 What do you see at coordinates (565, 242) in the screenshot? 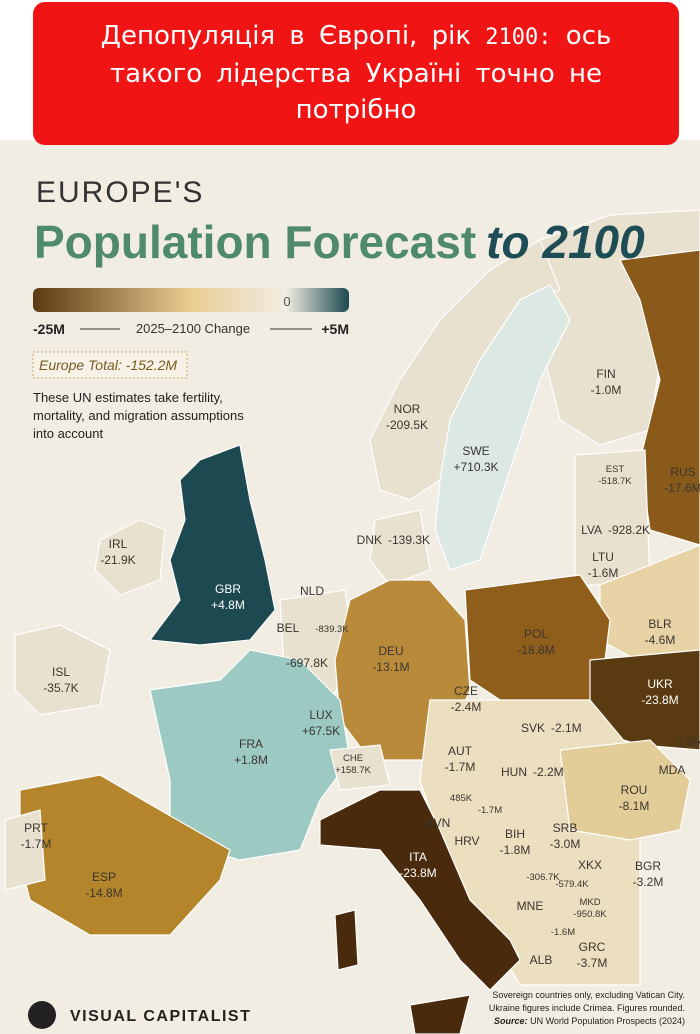
I see `title-accent: to 2100` at bounding box center [565, 242].